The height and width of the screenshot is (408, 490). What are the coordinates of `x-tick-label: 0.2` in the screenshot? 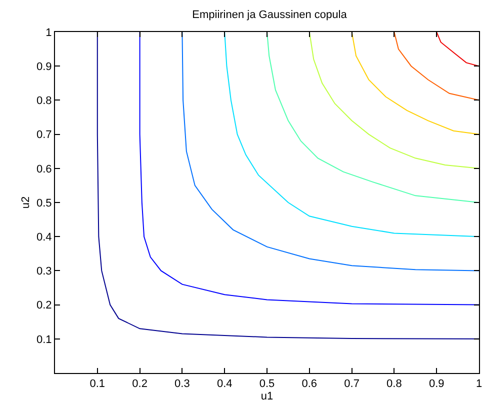 It's located at (140, 384).